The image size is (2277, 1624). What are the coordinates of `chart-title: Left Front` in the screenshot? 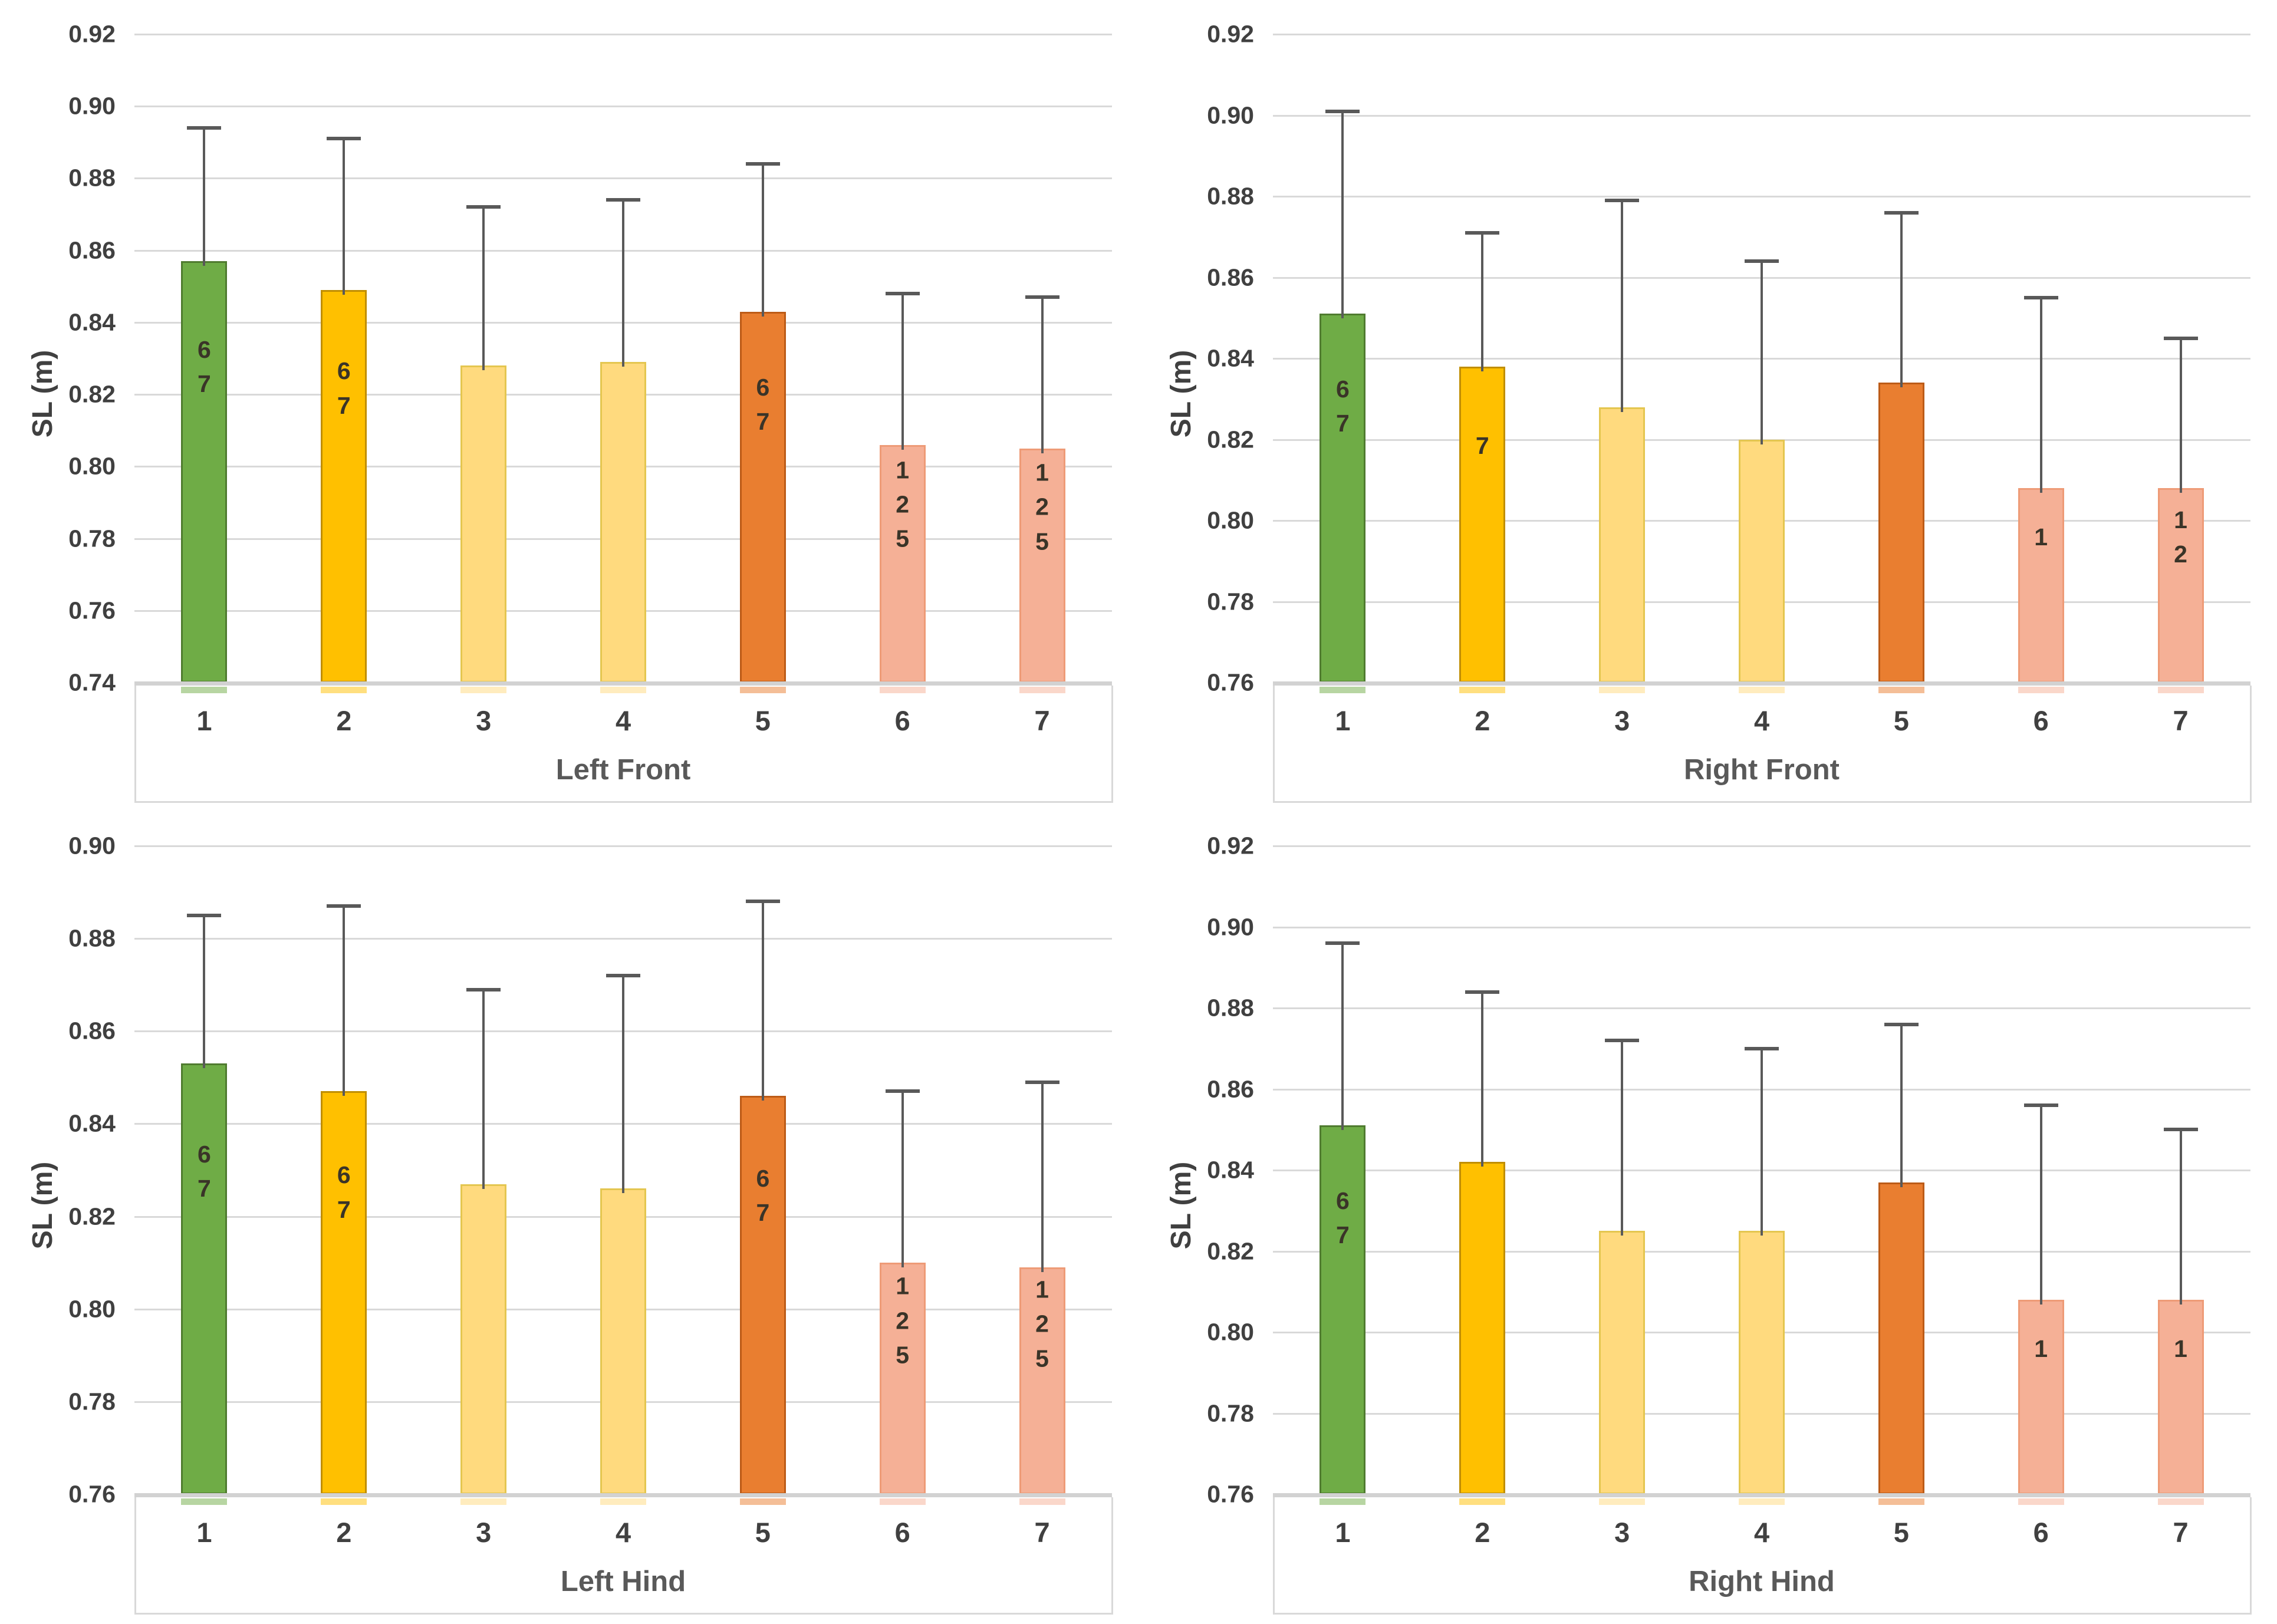 It's located at (623, 770).